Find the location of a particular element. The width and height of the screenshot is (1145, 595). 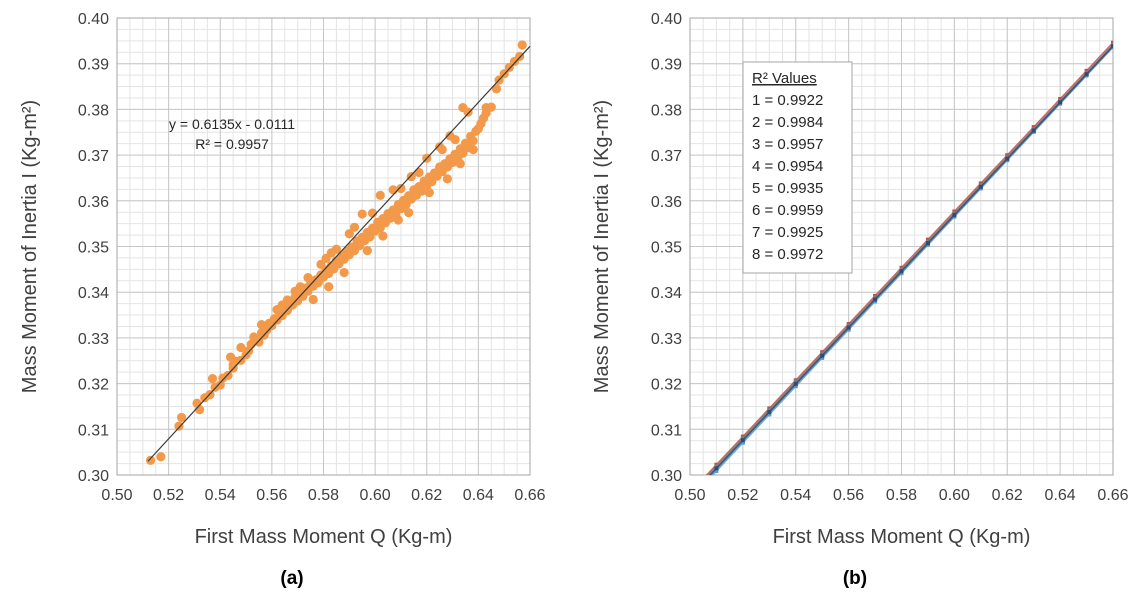

trendline-equation: y = 0.6135x - 0.0111 is located at coordinates (232, 124).